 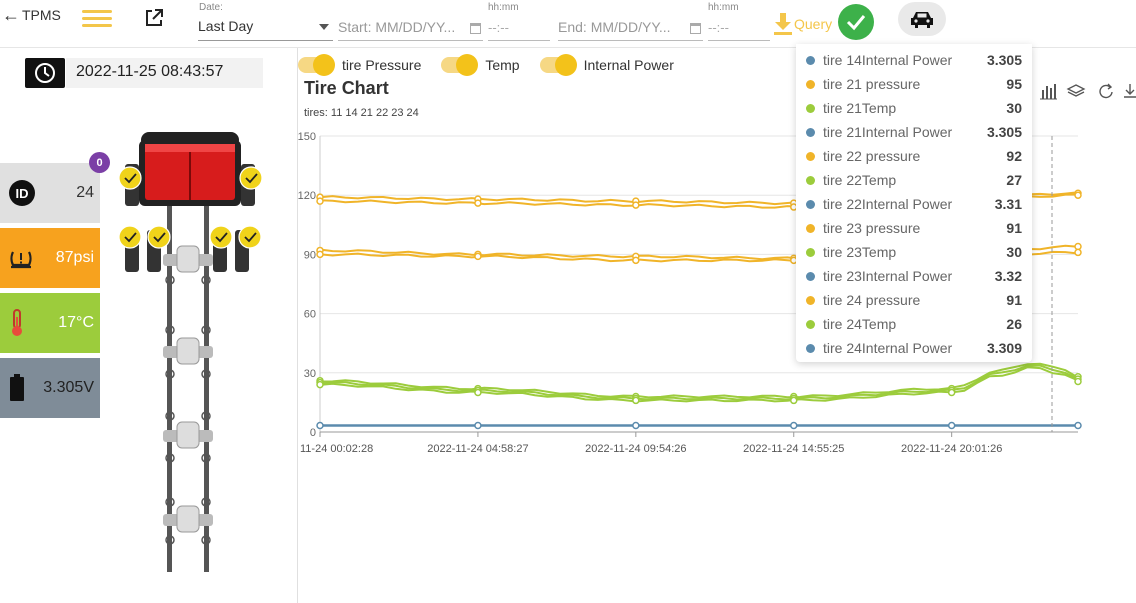 I want to click on chevron-down-icon, so click(x=324, y=27).